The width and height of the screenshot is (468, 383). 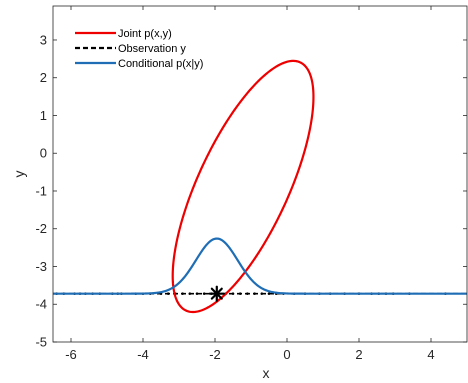 I want to click on y-tick-label: 3, so click(x=43, y=39).